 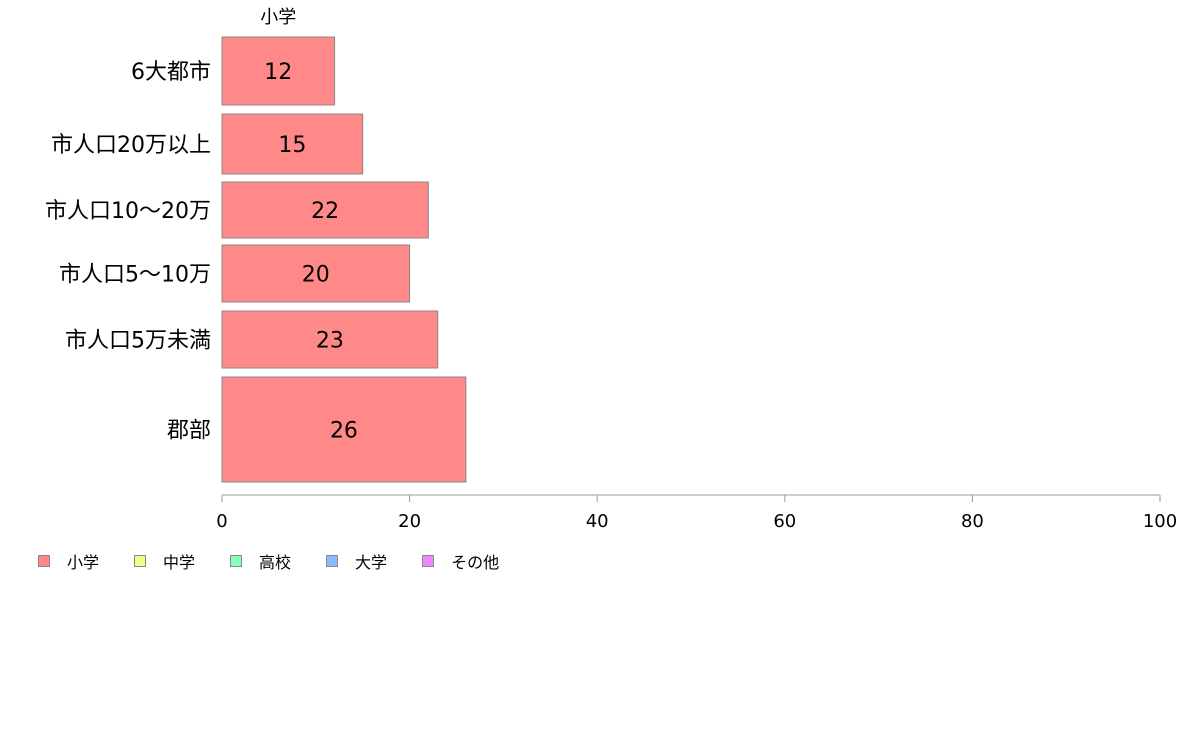 I want to click on category-label: 市人口5〜10万, so click(x=135, y=275).